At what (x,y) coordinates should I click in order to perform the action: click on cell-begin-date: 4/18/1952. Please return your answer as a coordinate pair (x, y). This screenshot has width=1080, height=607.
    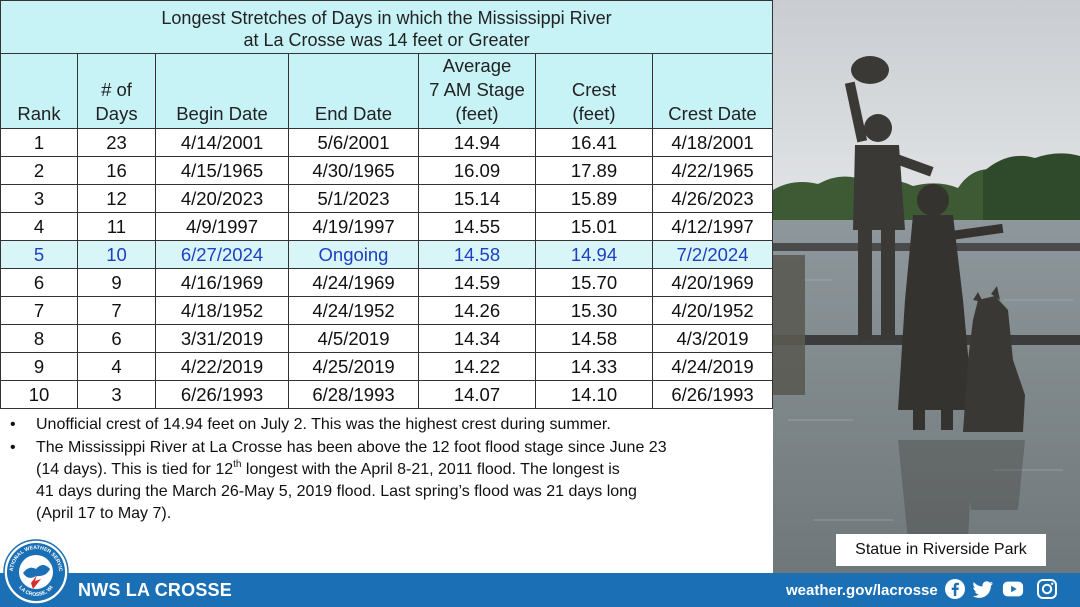
    Looking at the image, I should click on (222, 310).